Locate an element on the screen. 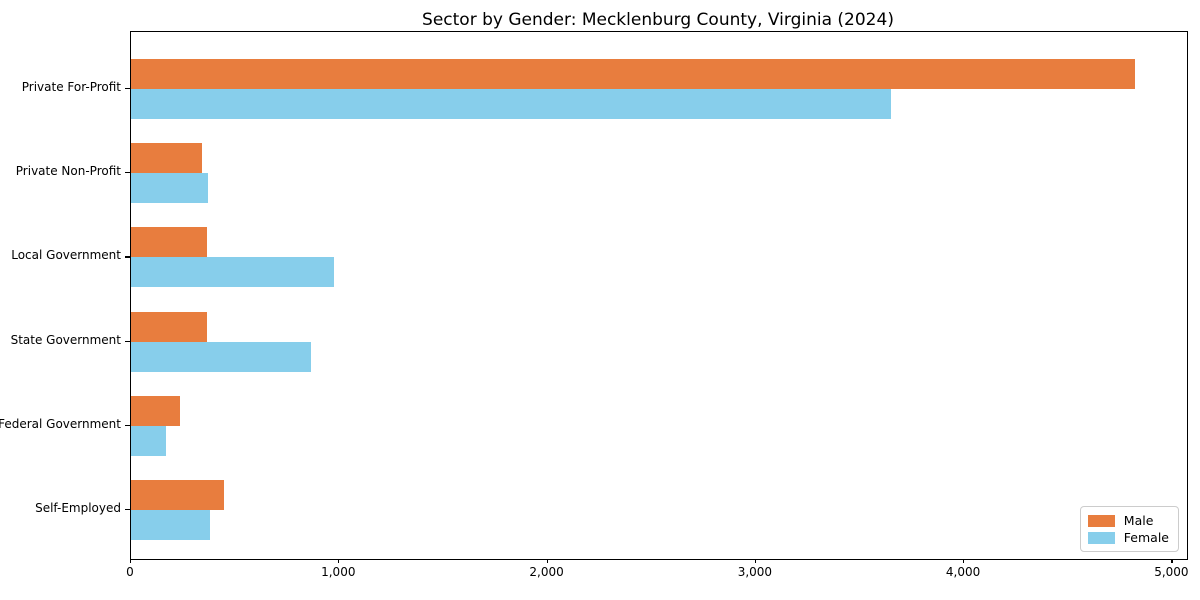 The width and height of the screenshot is (1200, 600). bar-male-state-government is located at coordinates (169, 326).